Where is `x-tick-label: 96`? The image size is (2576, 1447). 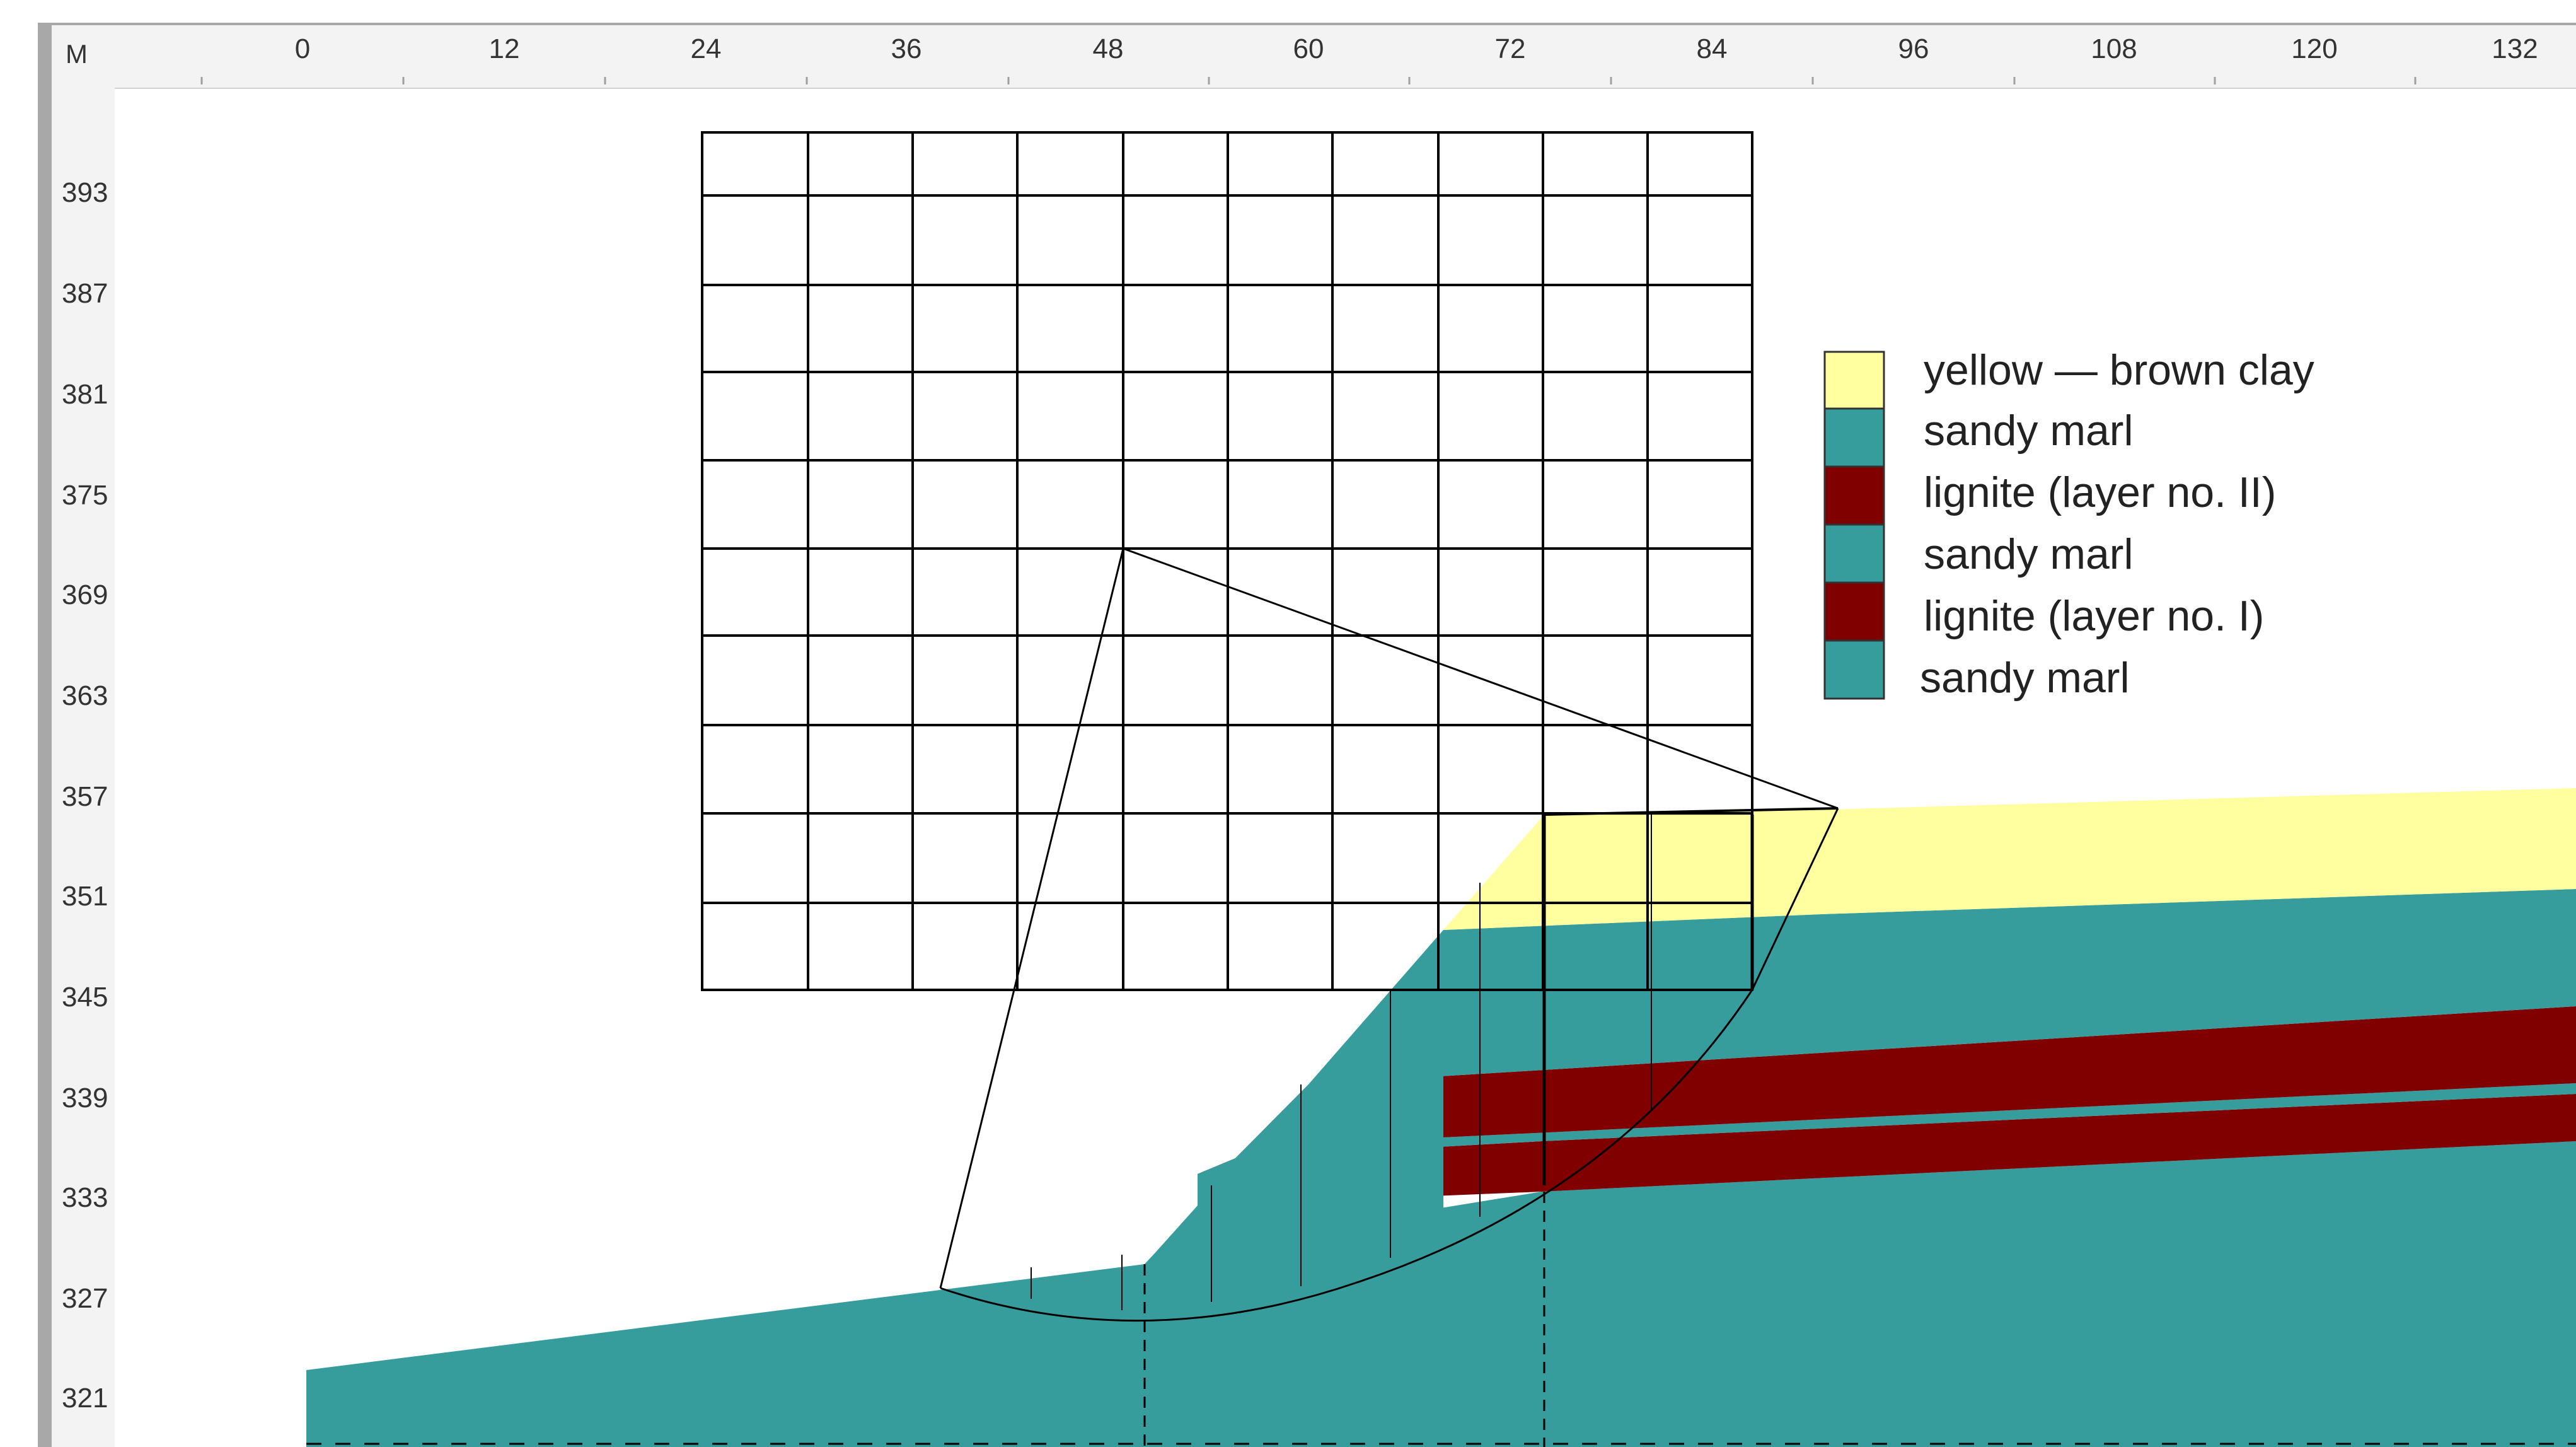 x-tick-label: 96 is located at coordinates (1913, 49).